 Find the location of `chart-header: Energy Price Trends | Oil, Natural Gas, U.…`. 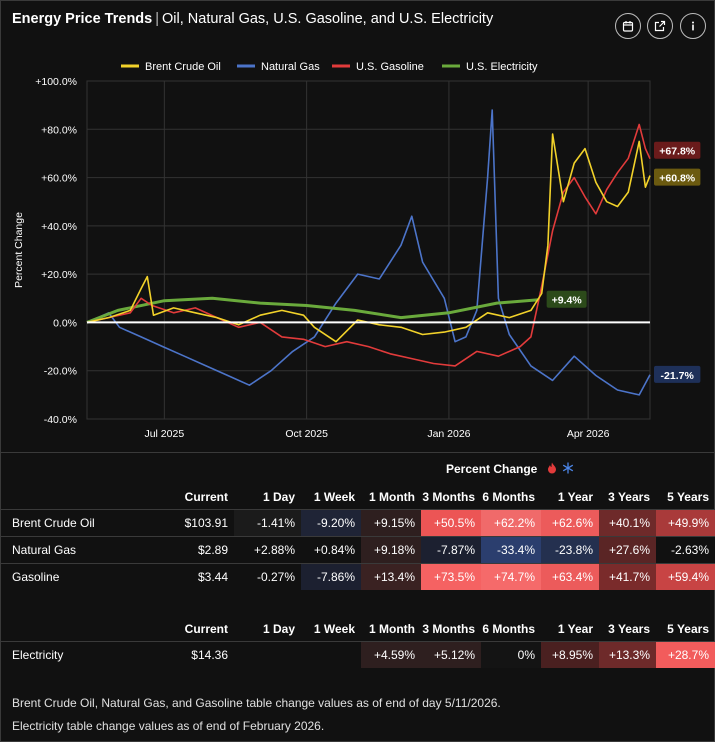

chart-header: Energy Price Trends | Oil, Natural Gas, U.… is located at coordinates (252, 19).